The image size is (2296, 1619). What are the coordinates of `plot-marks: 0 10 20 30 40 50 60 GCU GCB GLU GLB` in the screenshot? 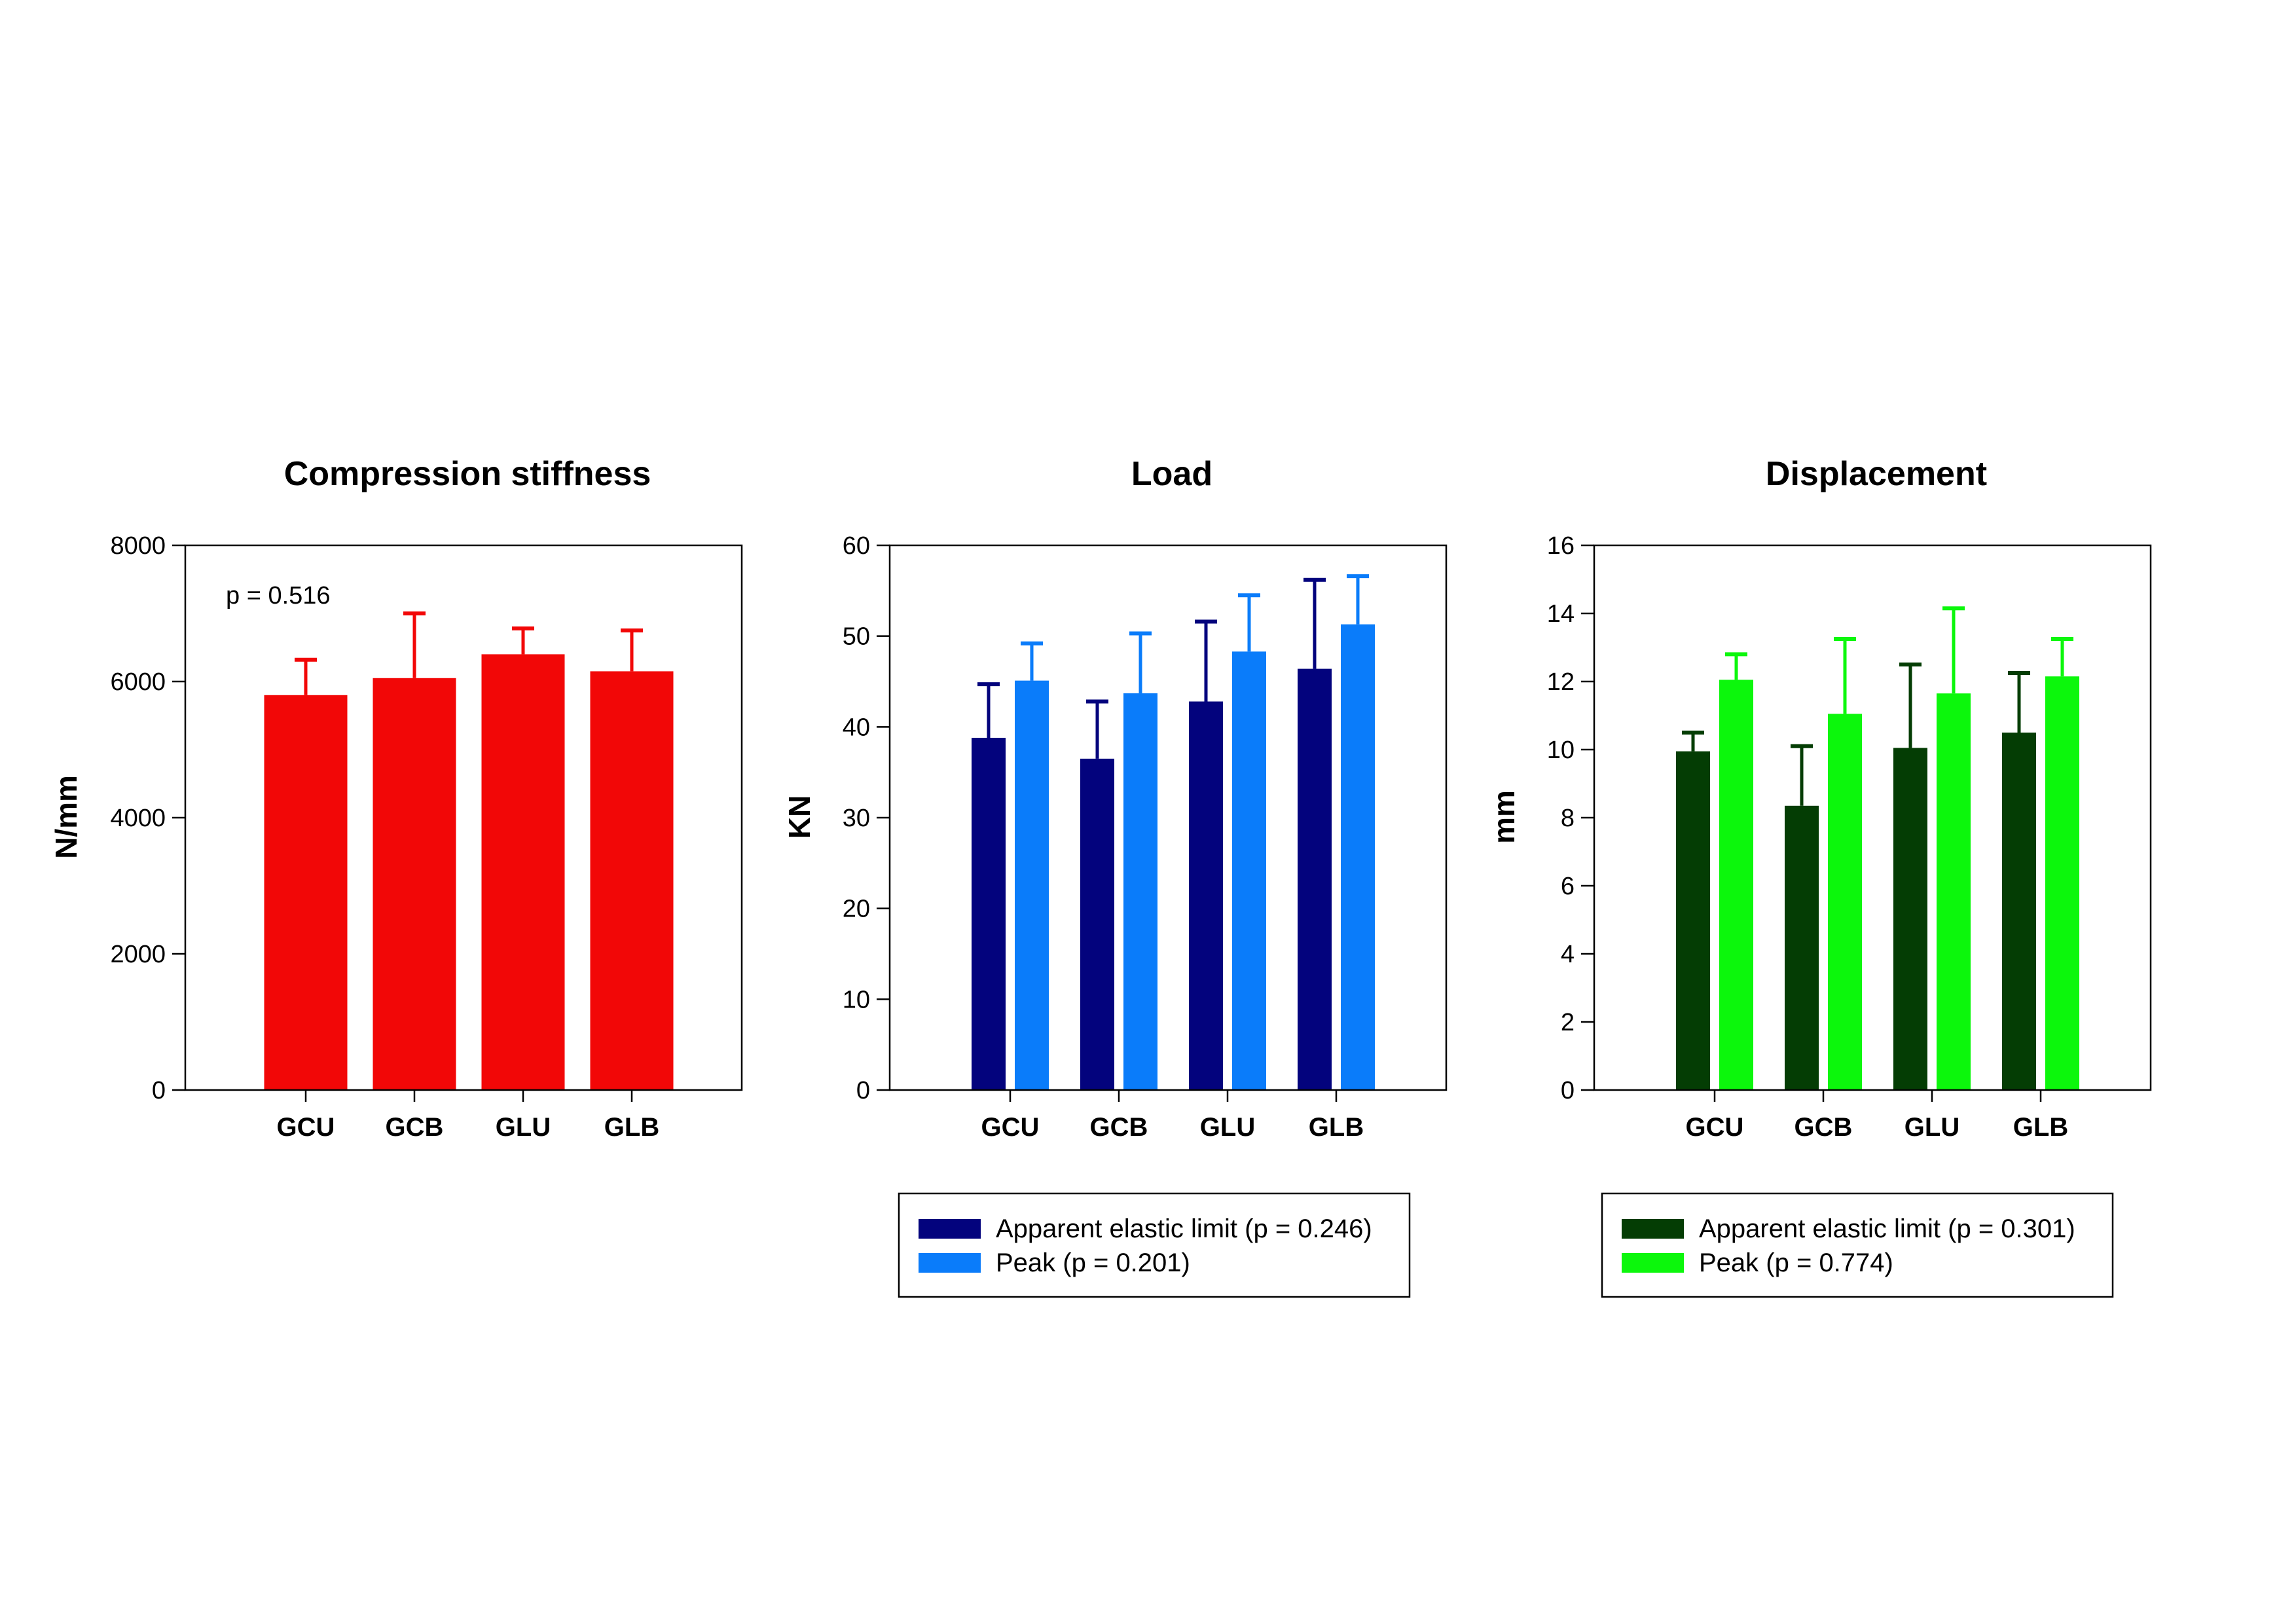 It's located at (1109, 837).